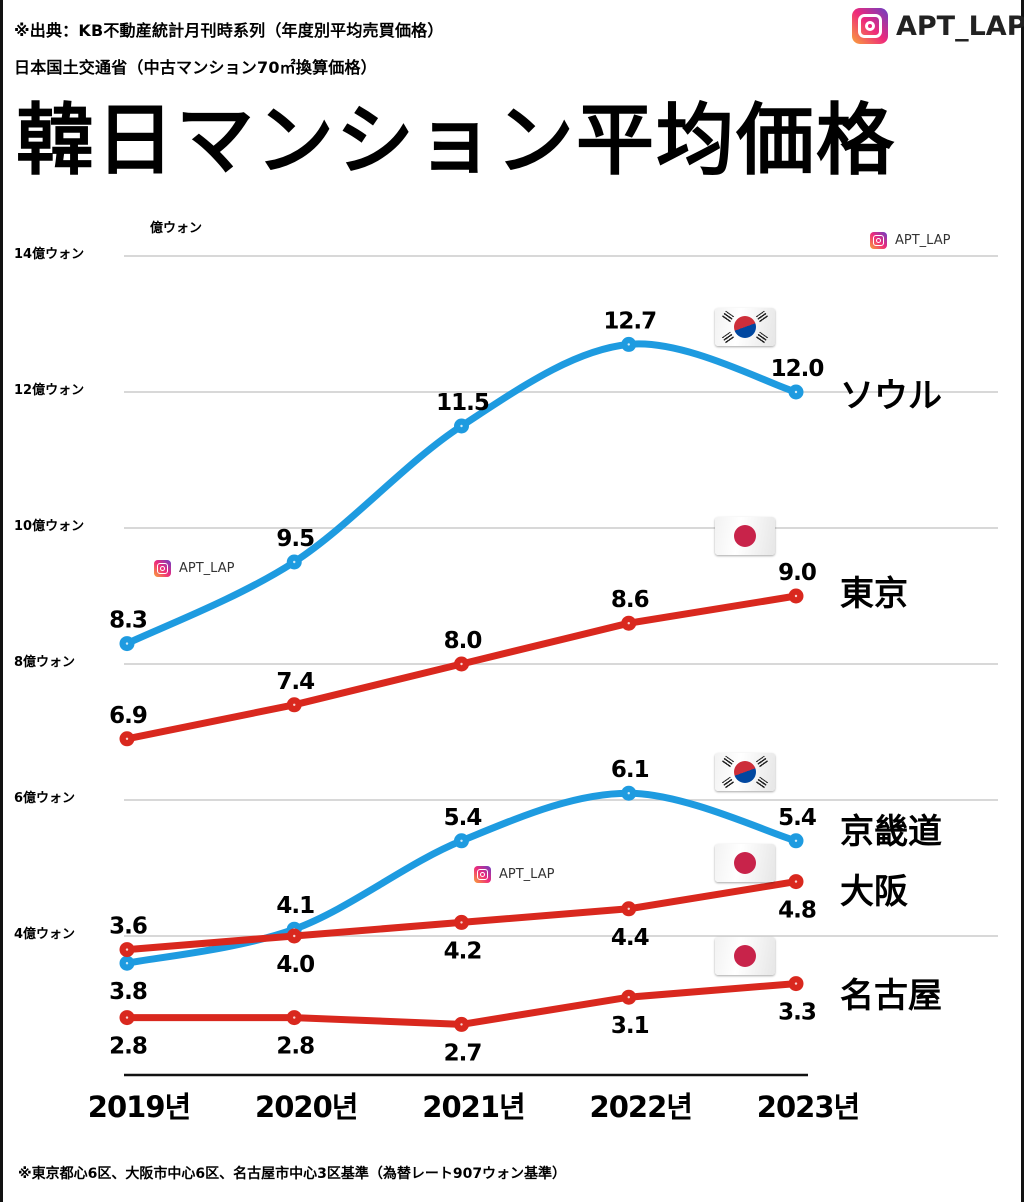  What do you see at coordinates (306, 1107) in the screenshot?
I see `x-tick-label: 2020년` at bounding box center [306, 1107].